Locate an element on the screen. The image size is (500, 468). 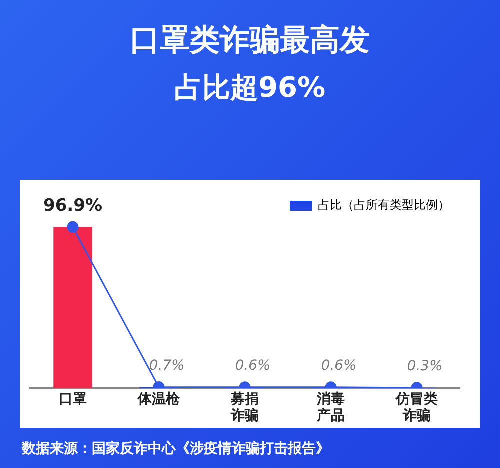
x-tick-label: 仿冒类诈骗 is located at coordinates (416, 407).